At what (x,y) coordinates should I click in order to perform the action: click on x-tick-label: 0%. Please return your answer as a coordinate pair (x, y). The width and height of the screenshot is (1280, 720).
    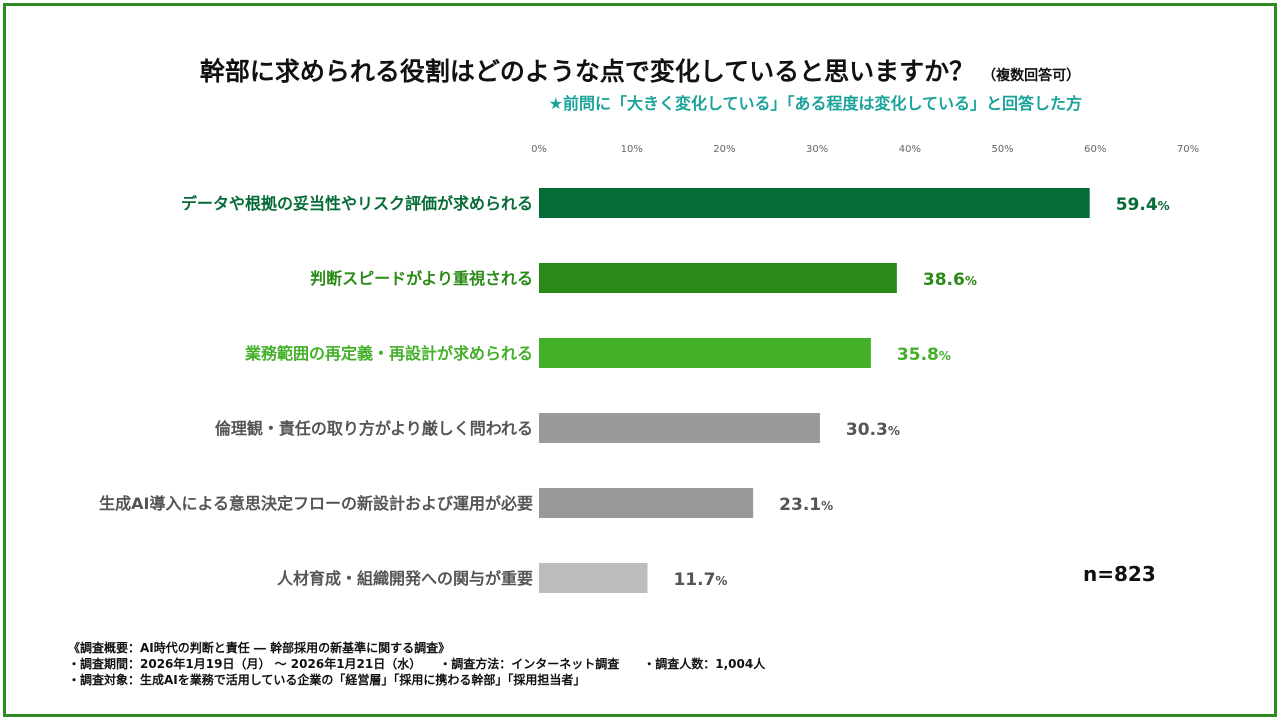
    Looking at the image, I should click on (539, 149).